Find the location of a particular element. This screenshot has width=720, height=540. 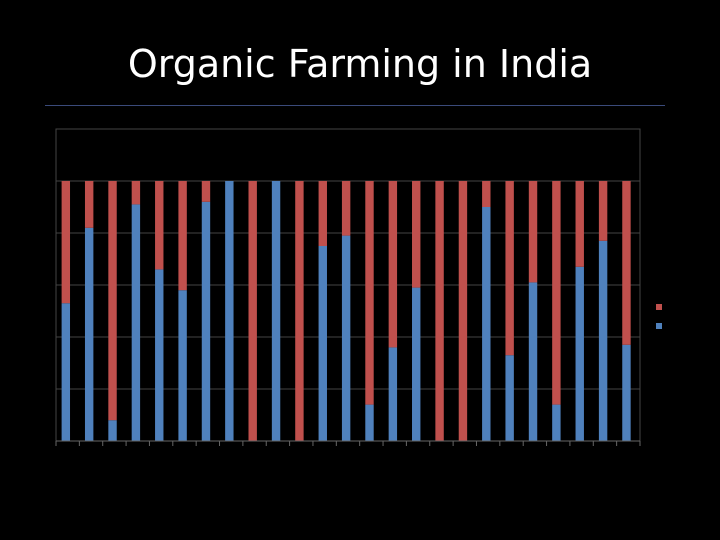

legend is located at coordinates (659, 316).